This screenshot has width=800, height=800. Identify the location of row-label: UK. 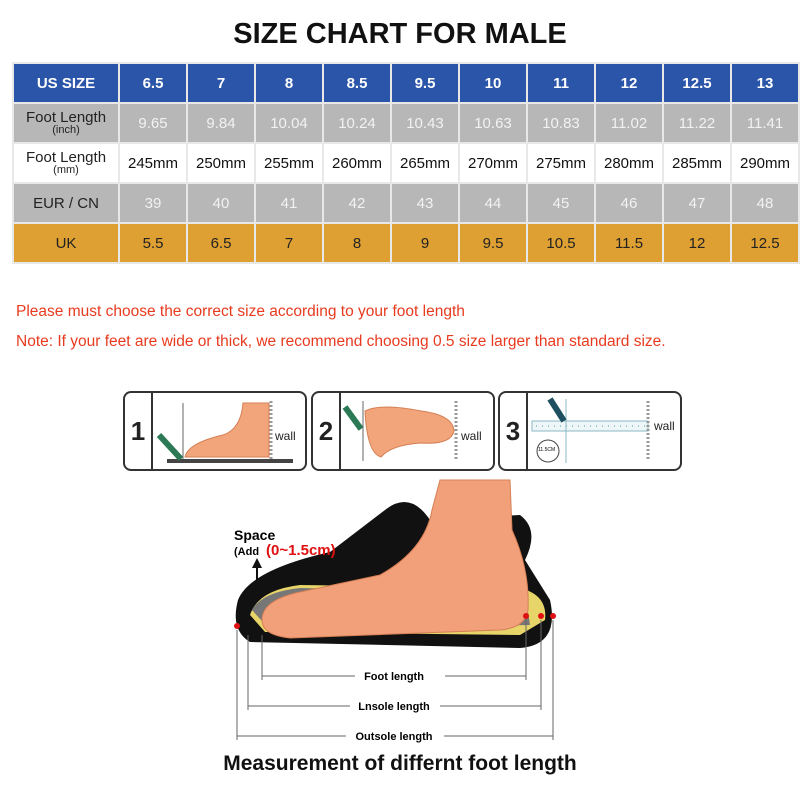
(66, 243).